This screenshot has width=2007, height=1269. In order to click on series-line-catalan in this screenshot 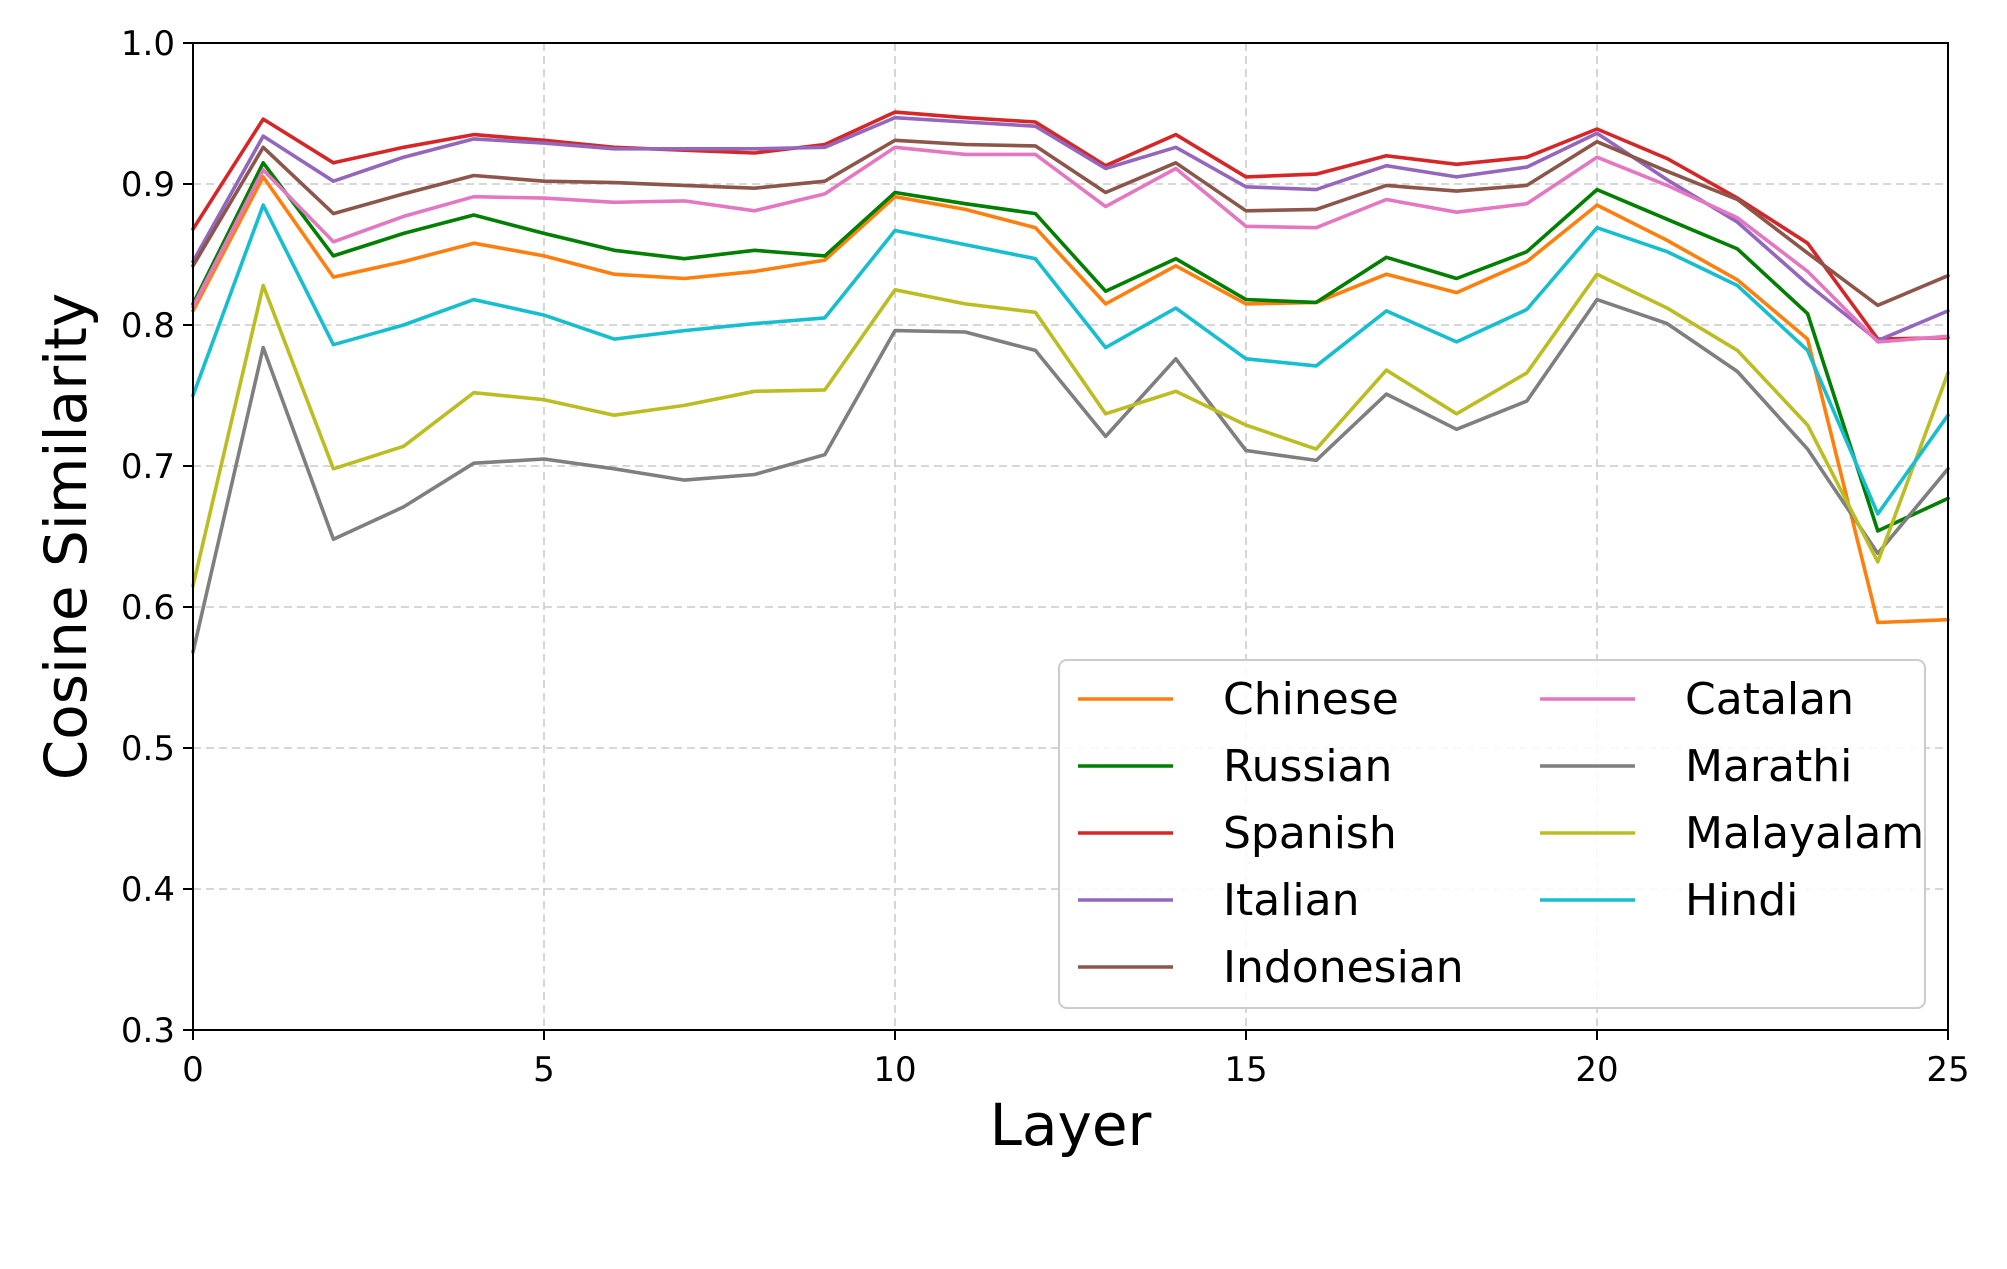, I will do `click(1070, 244)`.